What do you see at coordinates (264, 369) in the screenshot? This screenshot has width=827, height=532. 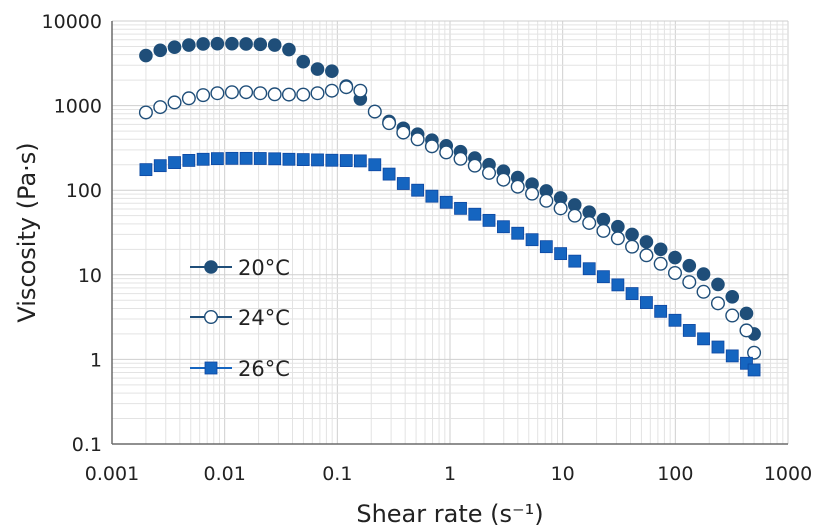 I see `legend-label: 26°C` at bounding box center [264, 369].